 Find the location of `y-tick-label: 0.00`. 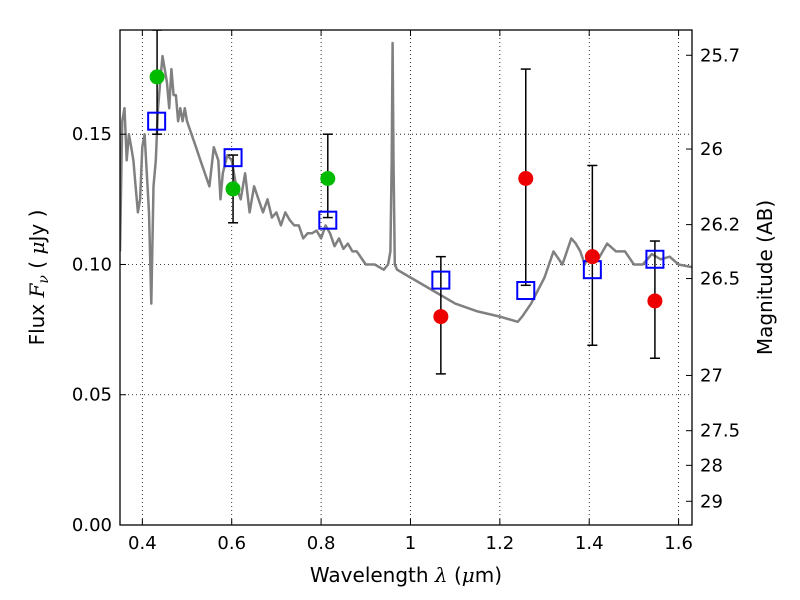

y-tick-label: 0.00 is located at coordinates (92, 525).